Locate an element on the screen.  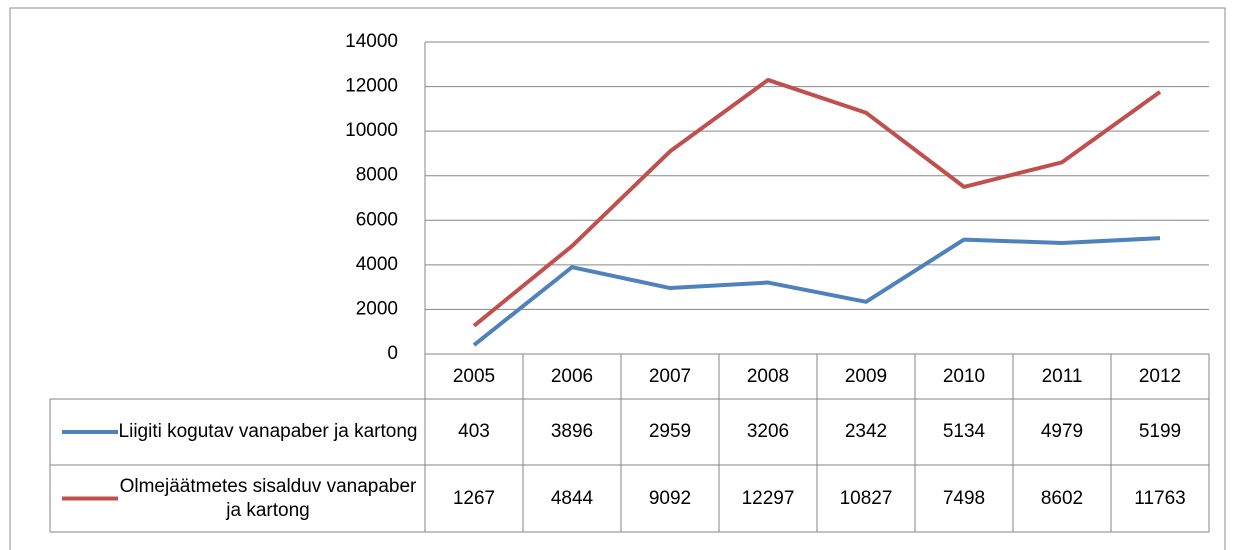
table-value: 4844 is located at coordinates (572, 498).